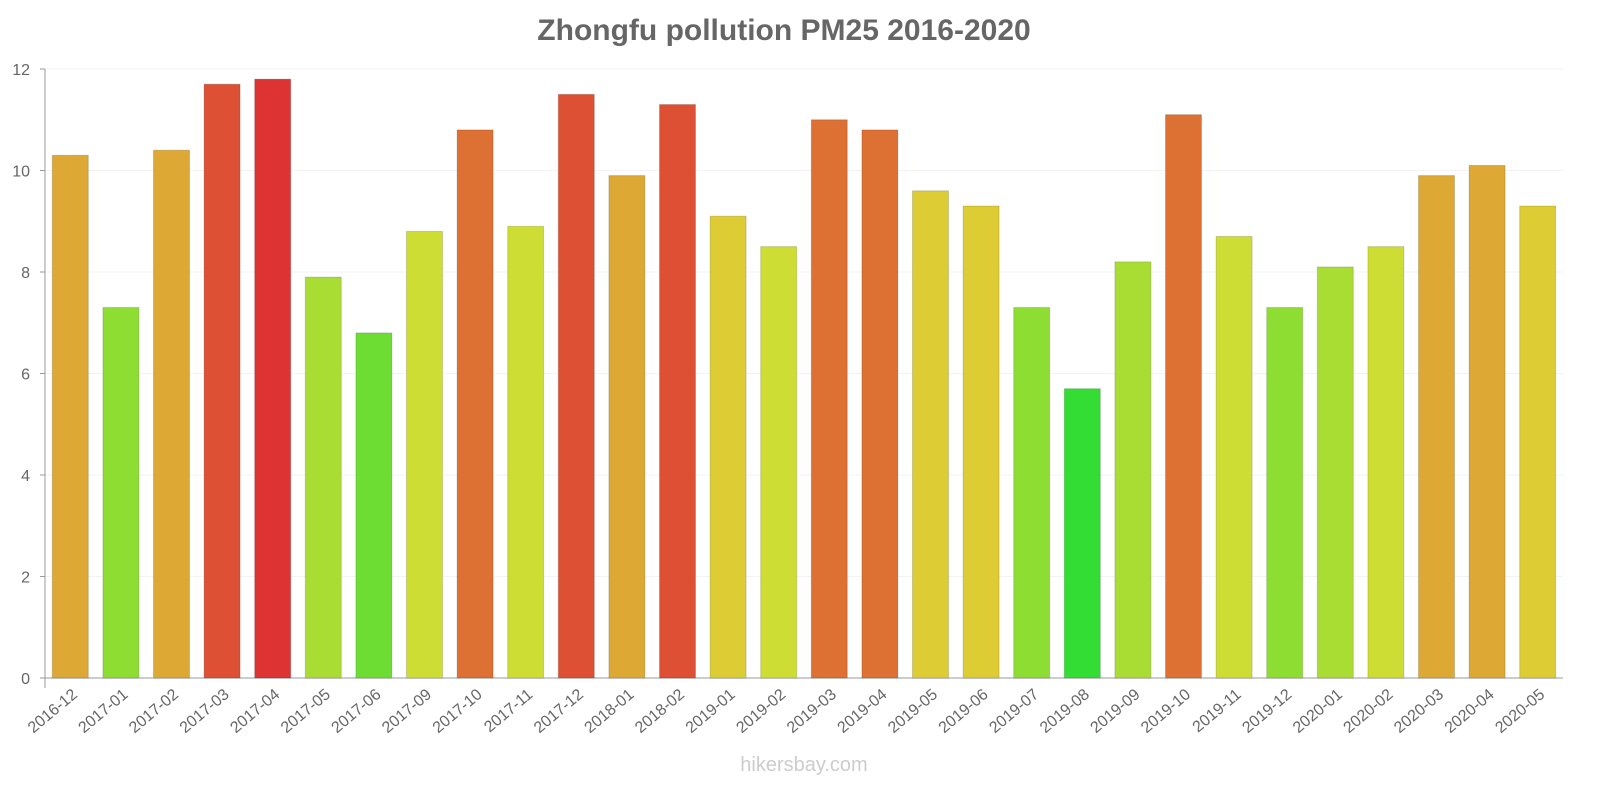  I want to click on y-tick-label: 12, so click(21, 70).